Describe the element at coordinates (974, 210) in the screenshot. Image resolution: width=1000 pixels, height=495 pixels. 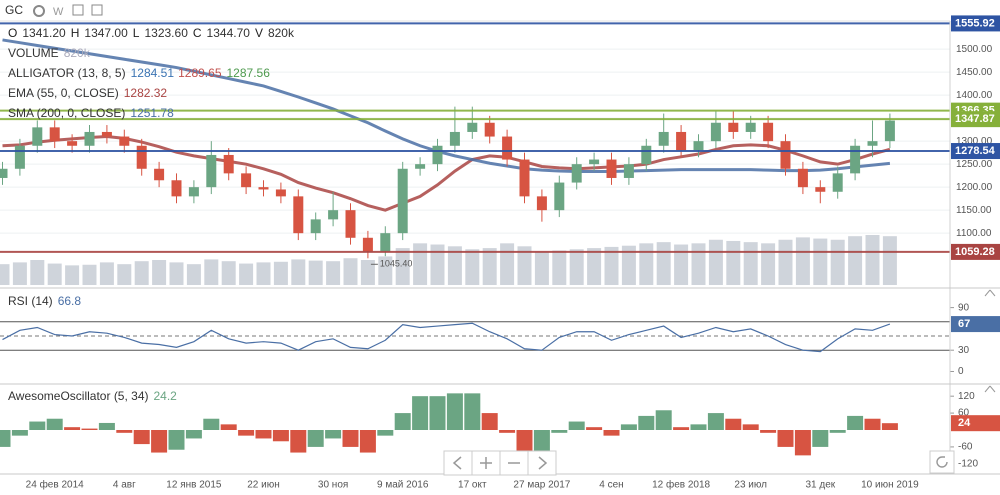
I see `y-tick-label: 1150.00` at that location.